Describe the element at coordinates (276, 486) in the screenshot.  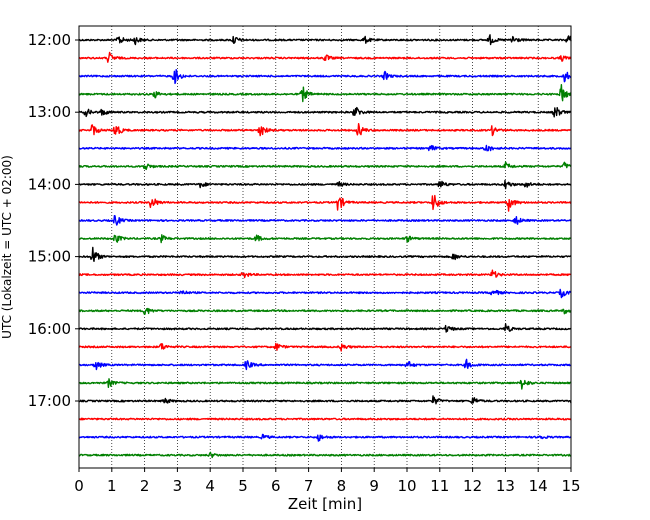
I see `x-tick-label: 6` at that location.